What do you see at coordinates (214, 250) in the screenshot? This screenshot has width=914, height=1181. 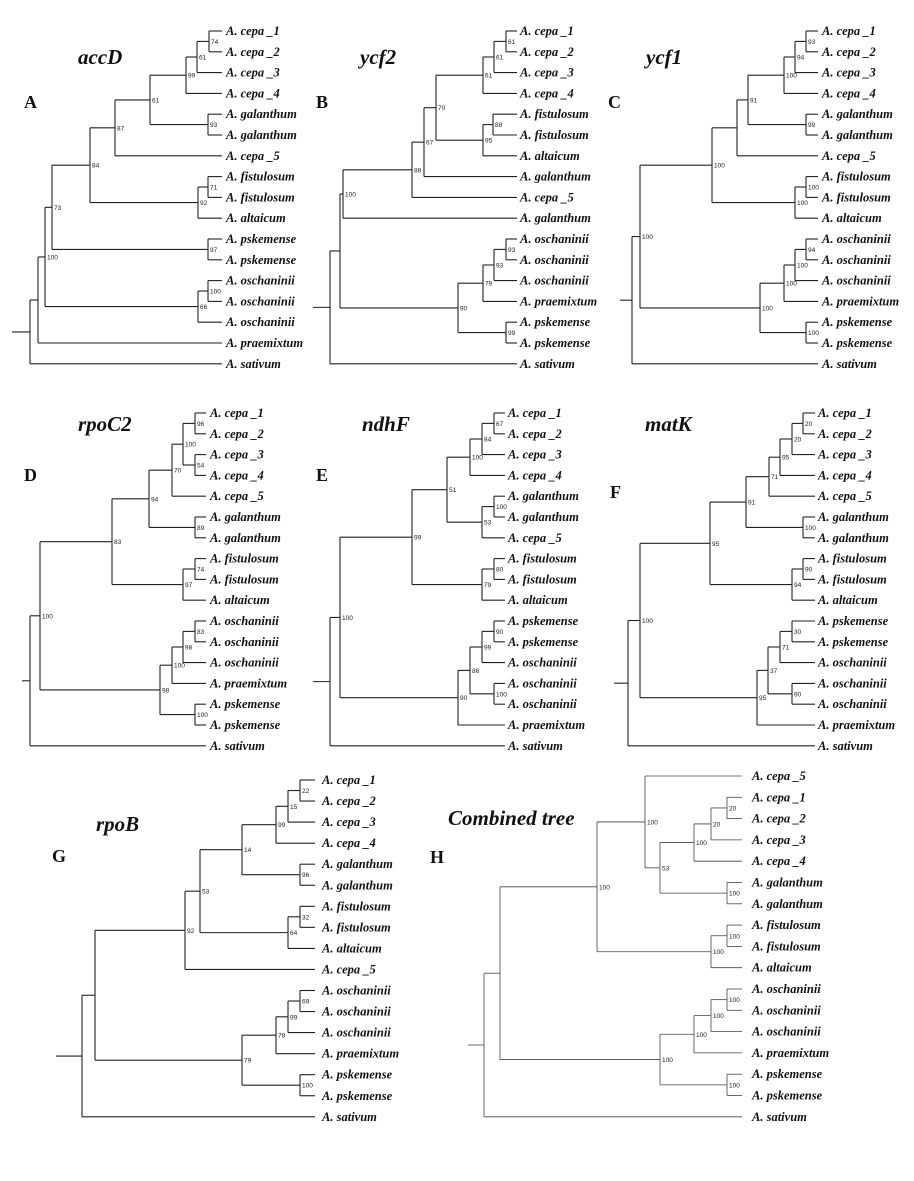 I see `bootstrap-value: 97` at bounding box center [214, 250].